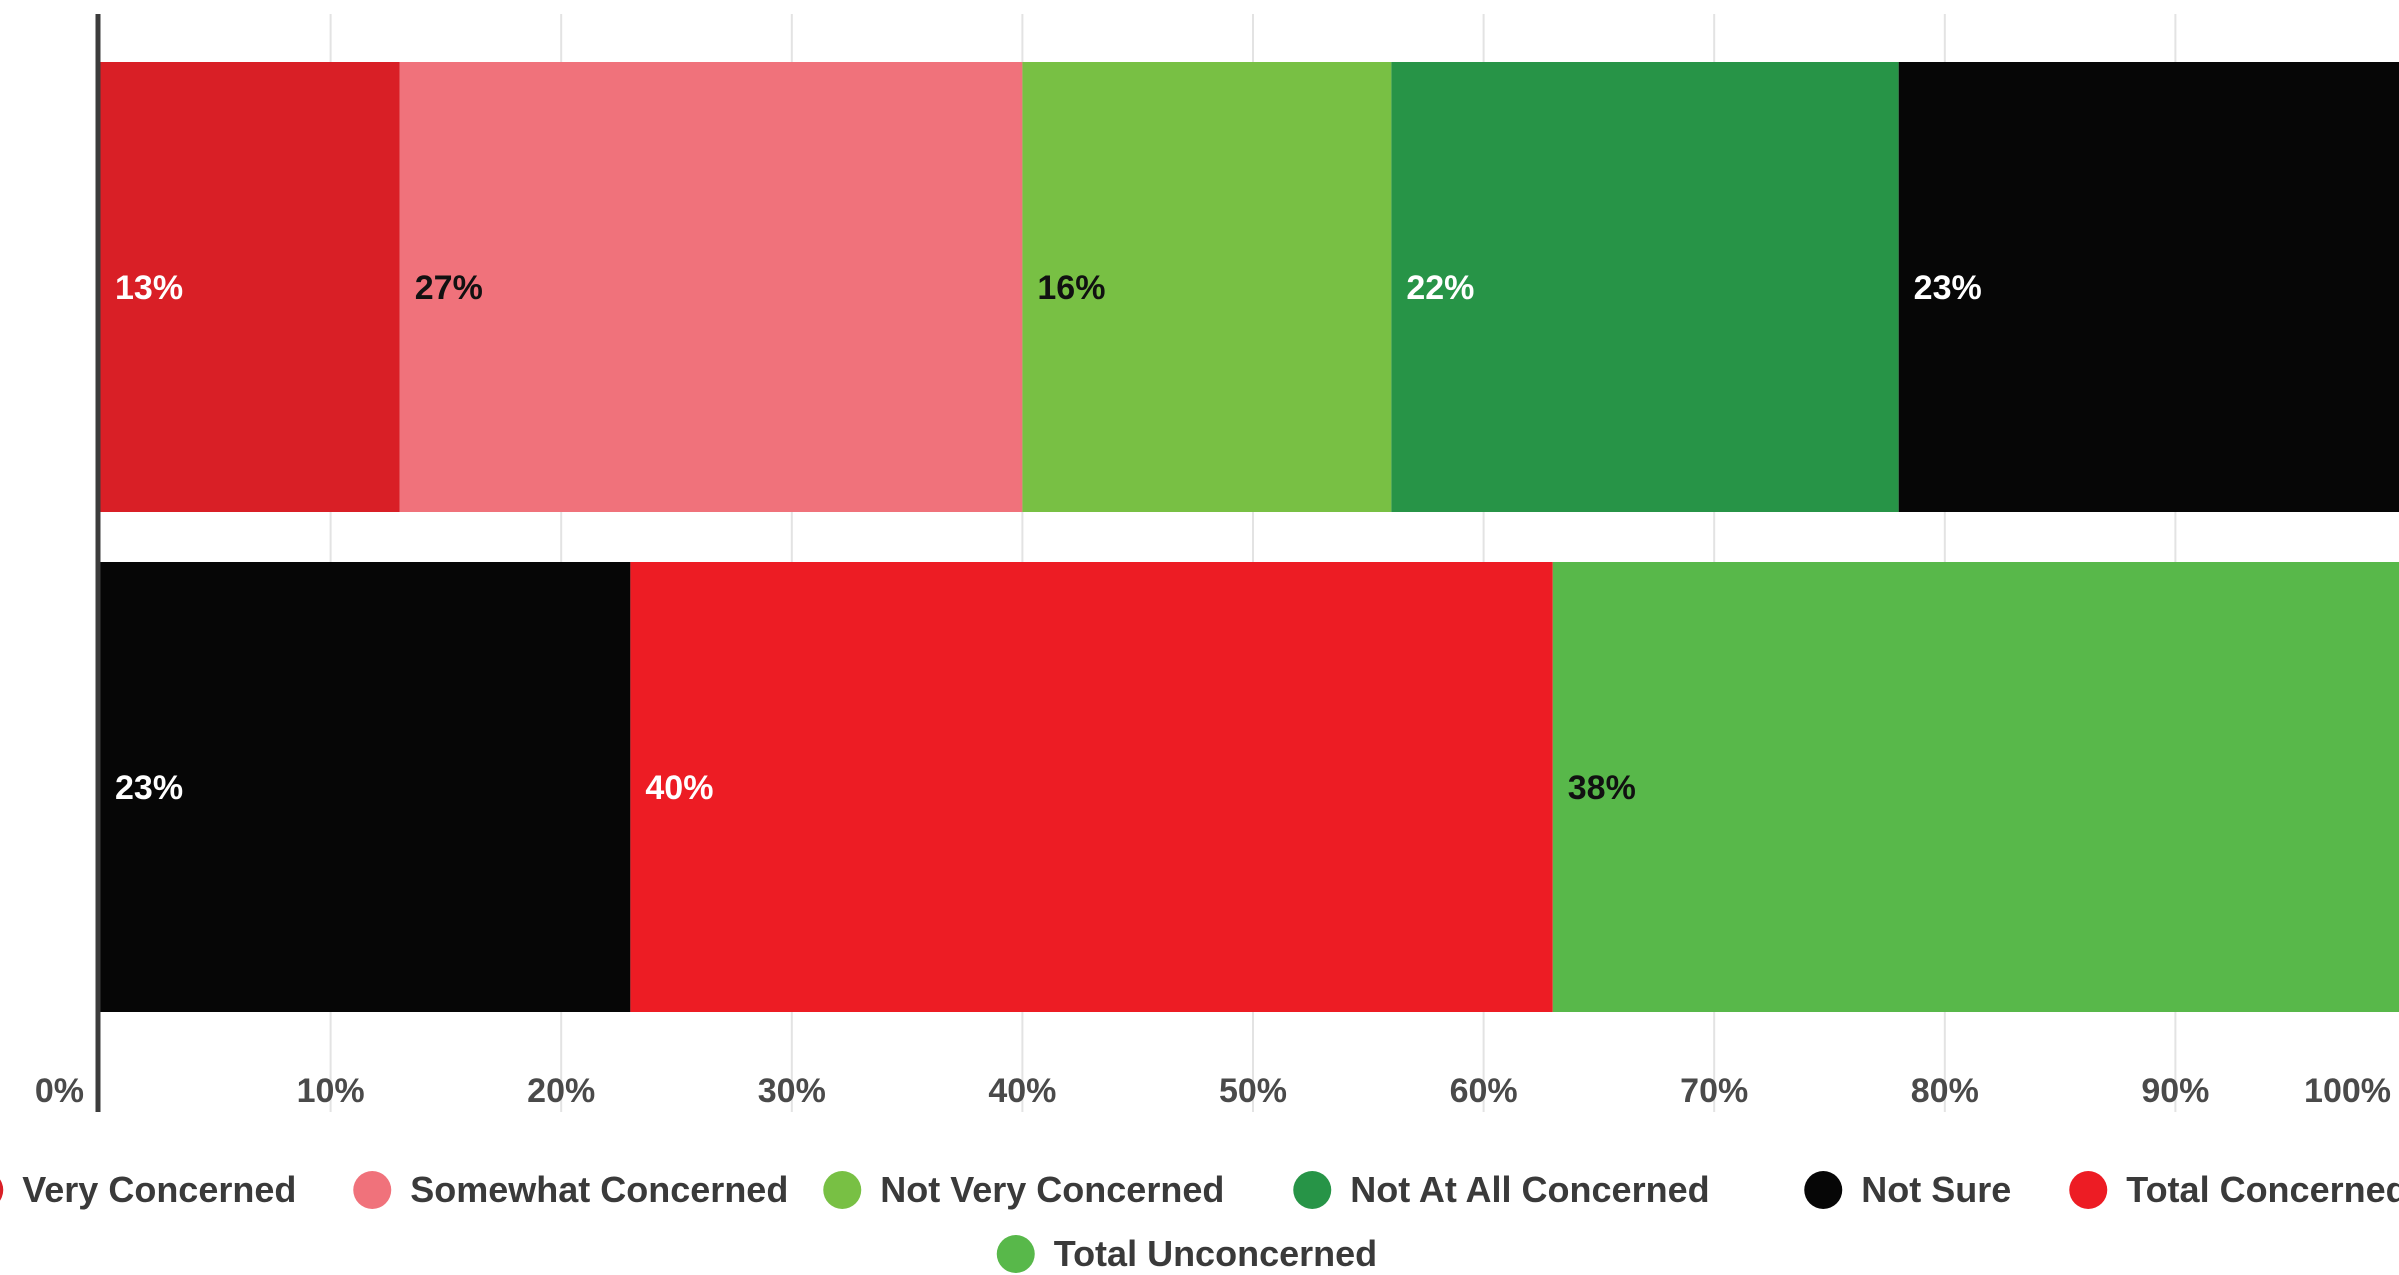 Image resolution: width=2399 pixels, height=1275 pixels. I want to click on legend-item-not-sure: Not Sure, so click(1907, 1189).